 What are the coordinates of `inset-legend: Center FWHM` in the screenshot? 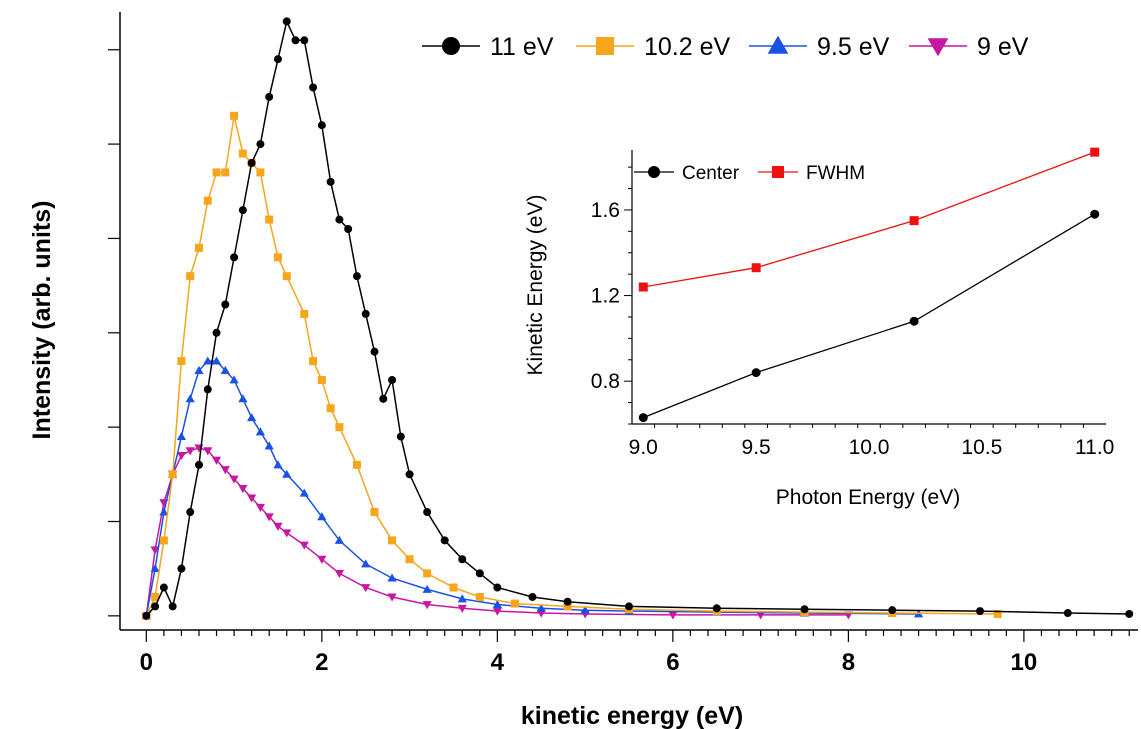 It's located at (749, 173).